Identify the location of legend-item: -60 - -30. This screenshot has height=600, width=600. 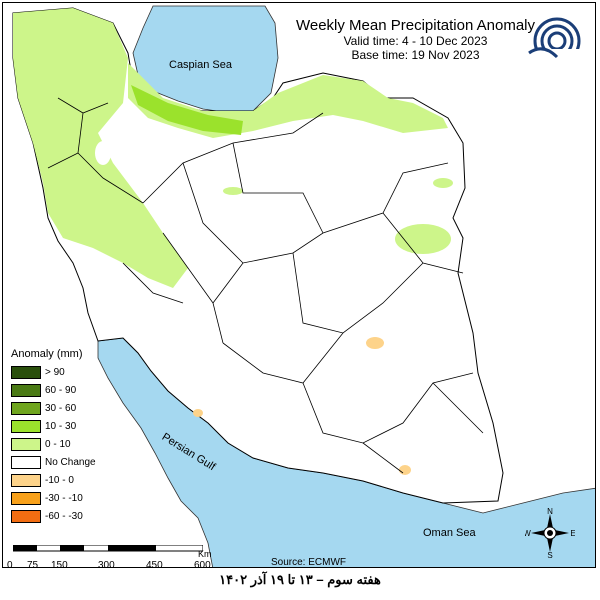
(71, 516).